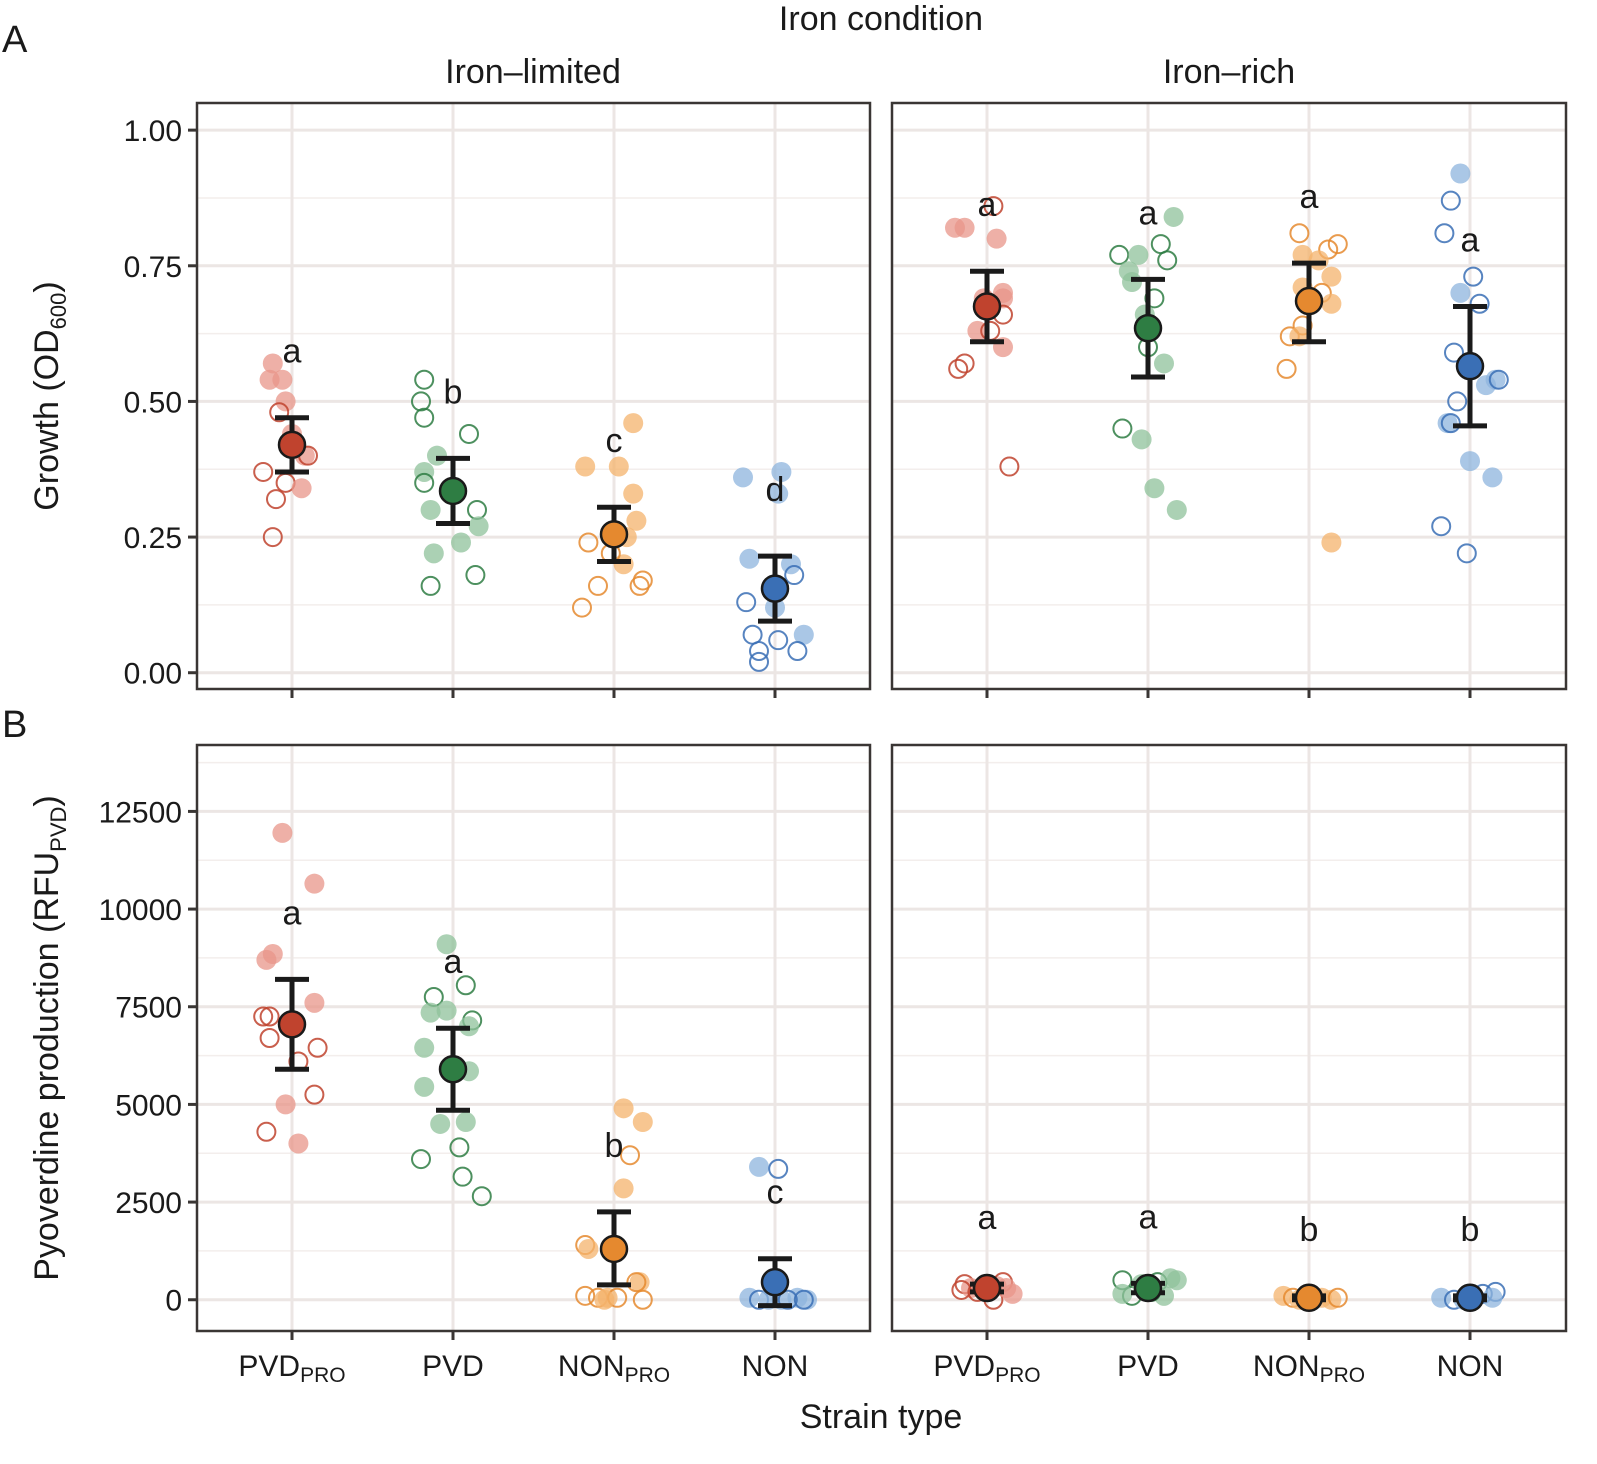  Describe the element at coordinates (49, 1038) in the screenshot. I see `y-axis-title: Pyoverdine production (RFUPVD)` at that location.